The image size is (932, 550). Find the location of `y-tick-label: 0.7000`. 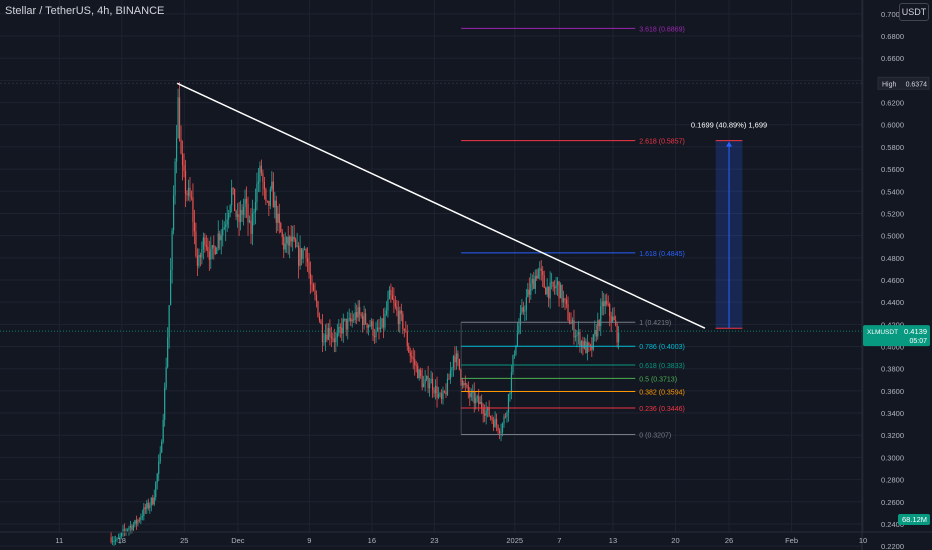

y-tick-label: 0.7000 is located at coordinates (892, 14).